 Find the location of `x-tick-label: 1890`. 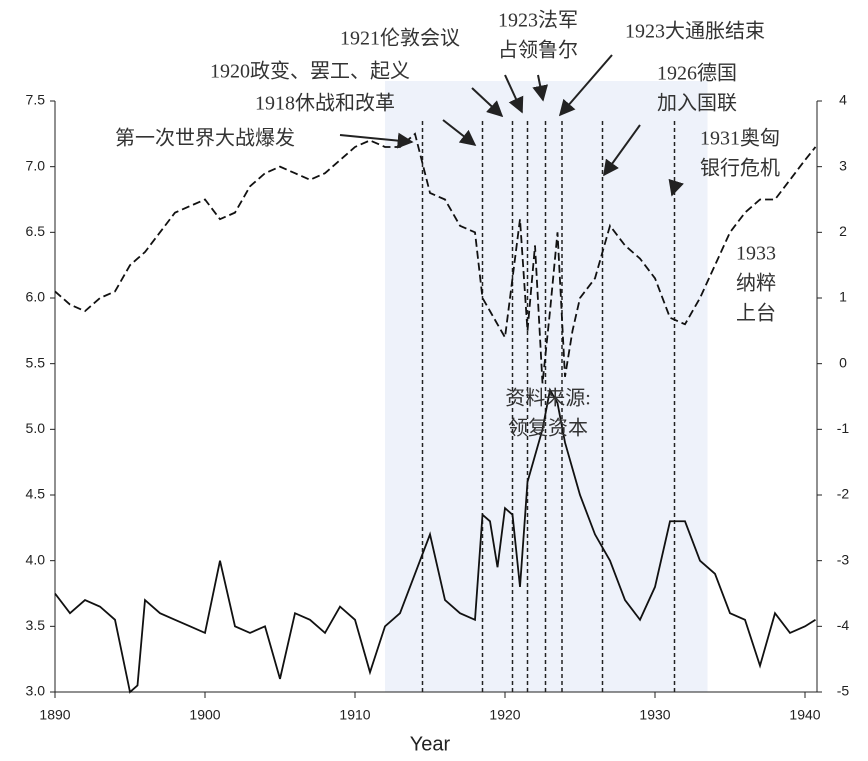

x-tick-label: 1890 is located at coordinates (54, 715).